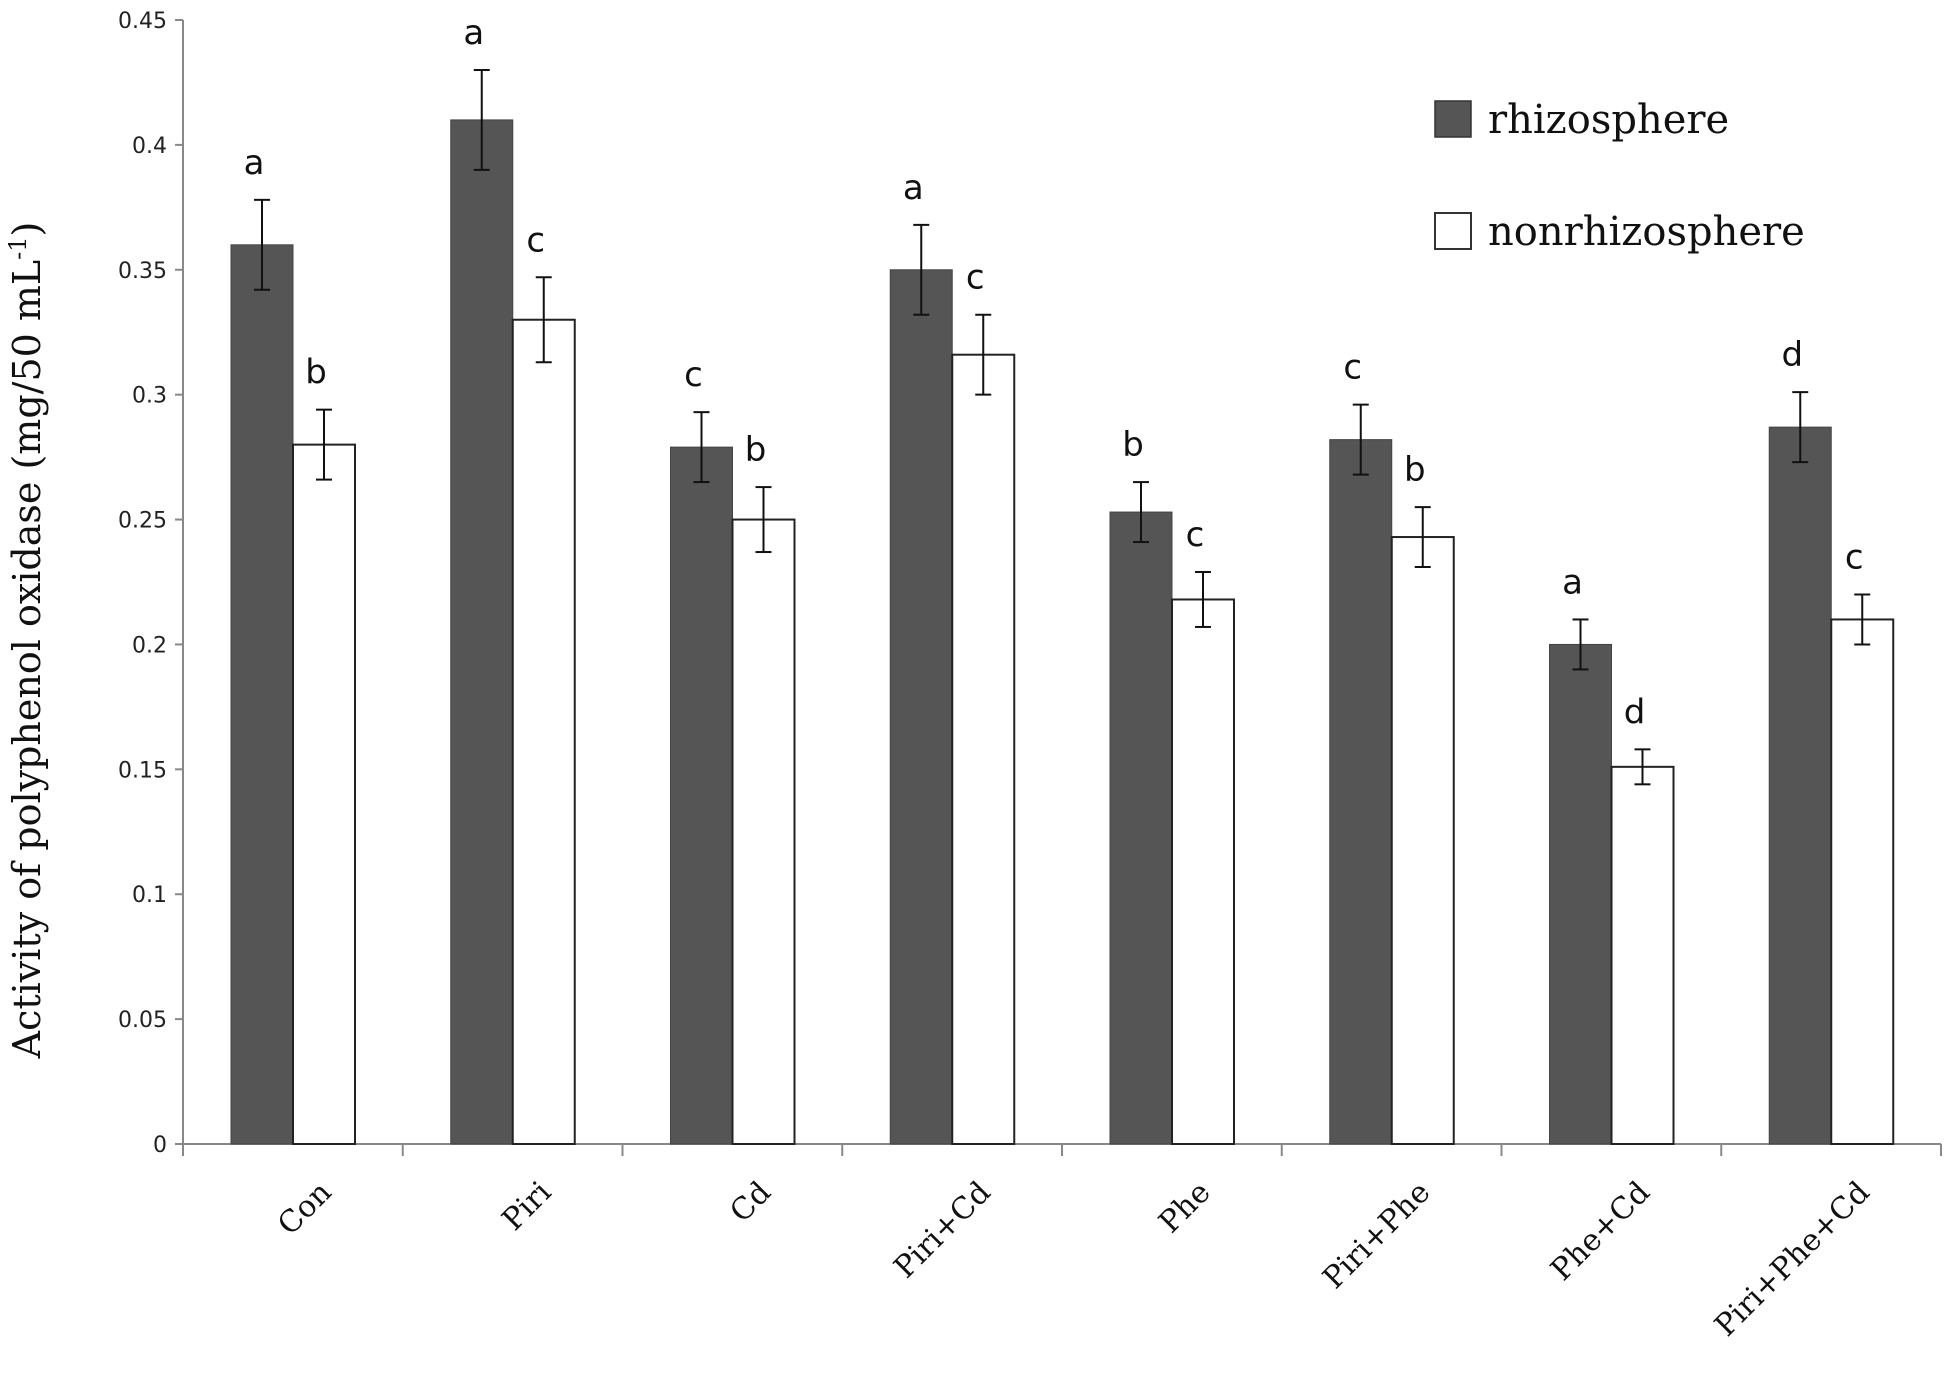 The width and height of the screenshot is (1946, 1384). What do you see at coordinates (1376, 1235) in the screenshot?
I see `x-category-label: Piri+Phe` at bounding box center [1376, 1235].